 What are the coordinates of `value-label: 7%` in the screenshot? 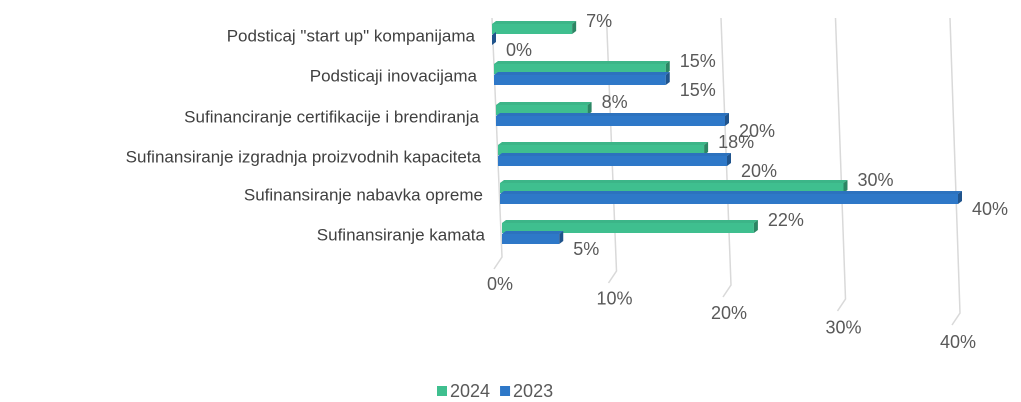 It's located at (599, 21).